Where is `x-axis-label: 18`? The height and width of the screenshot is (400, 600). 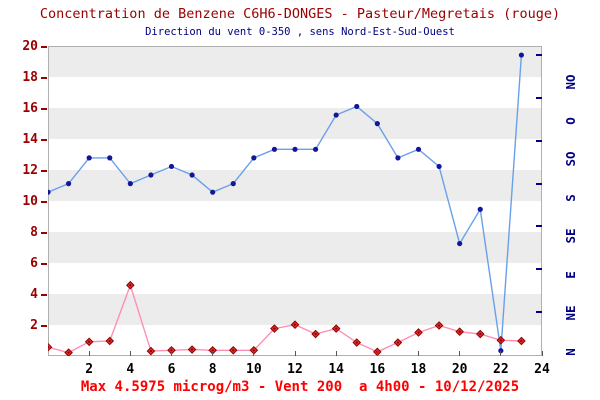
x-axis-label: 18 is located at coordinates (418, 369).